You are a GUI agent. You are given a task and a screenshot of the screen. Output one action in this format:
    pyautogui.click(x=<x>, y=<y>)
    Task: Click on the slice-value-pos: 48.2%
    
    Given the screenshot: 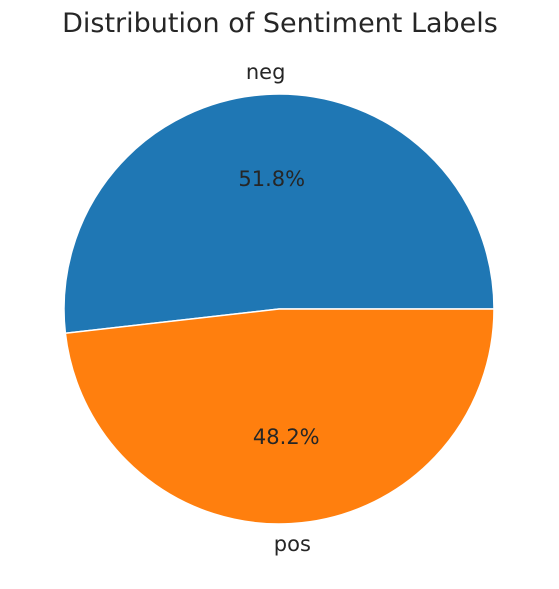 What is the action you would take?
    pyautogui.click(x=286, y=437)
    